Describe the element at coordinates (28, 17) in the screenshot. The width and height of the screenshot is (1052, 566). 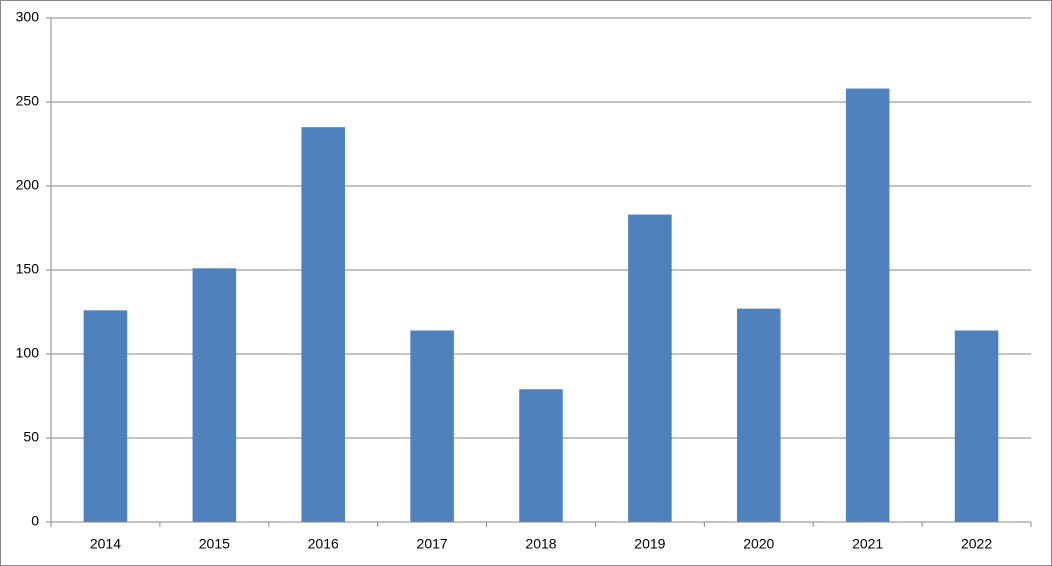
I see `y-tick-label: 300` at that location.